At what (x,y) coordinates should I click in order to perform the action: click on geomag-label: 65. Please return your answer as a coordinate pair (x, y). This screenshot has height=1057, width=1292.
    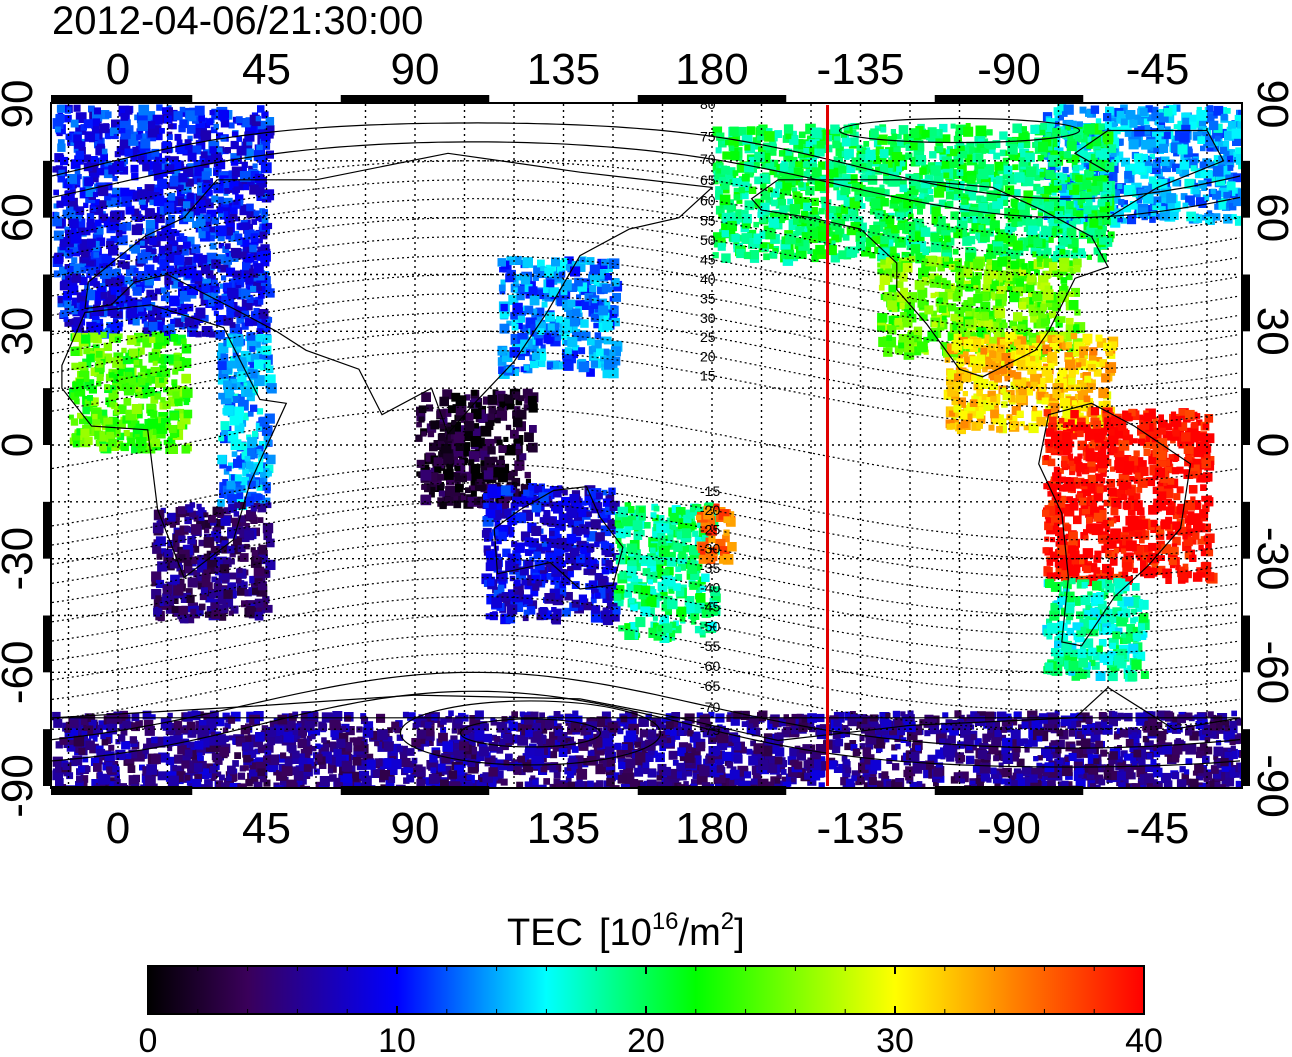
    Looking at the image, I should click on (708, 180).